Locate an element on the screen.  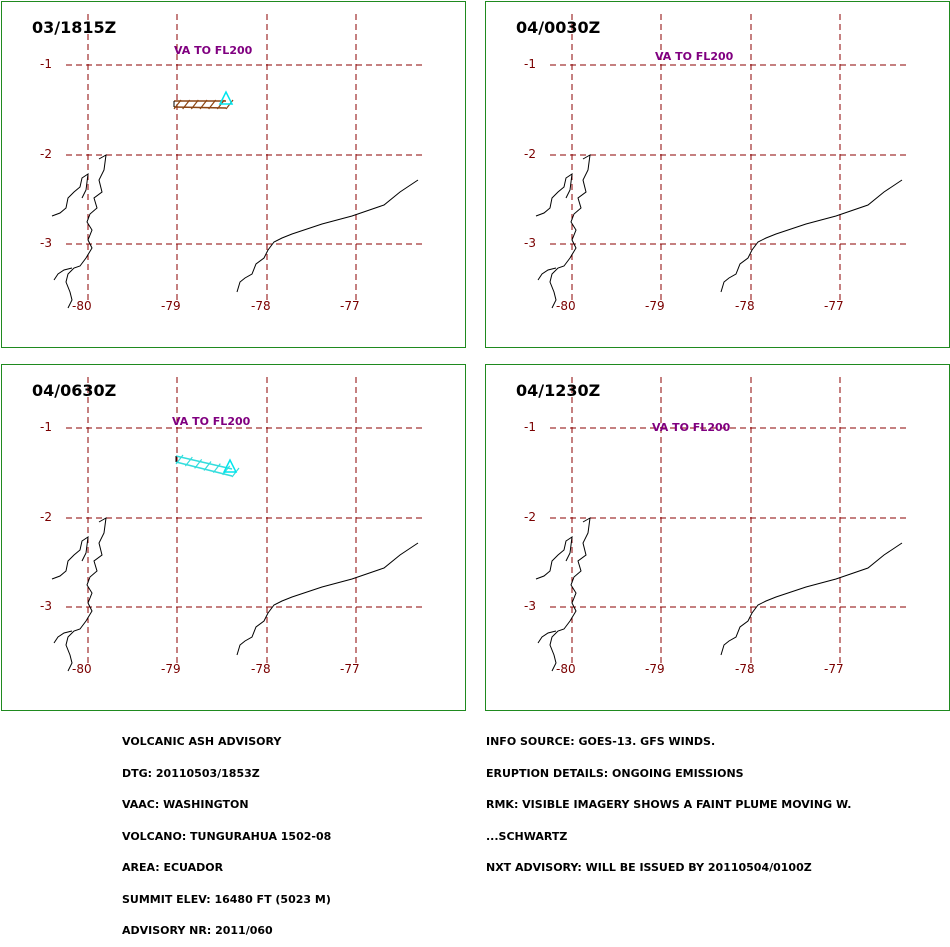
advisory-line: SUMMIT ELEV: 16480 FT (5023 M) is located at coordinates (226, 899).